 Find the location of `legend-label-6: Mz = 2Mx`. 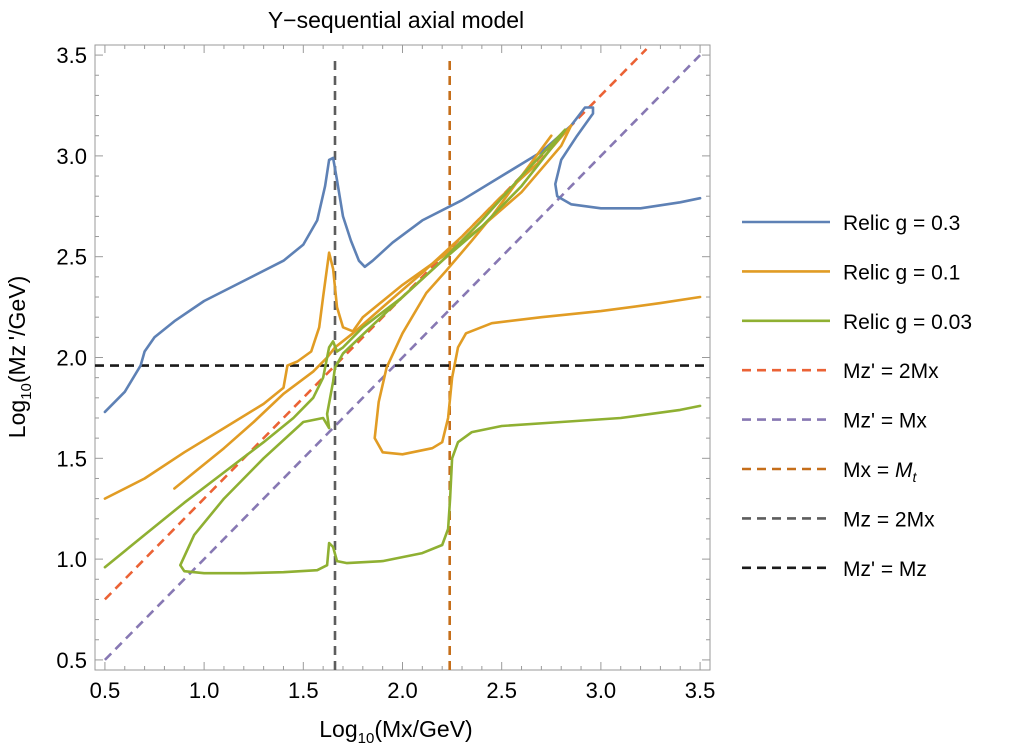

legend-label-6: Mz = 2Mx is located at coordinates (889, 519).